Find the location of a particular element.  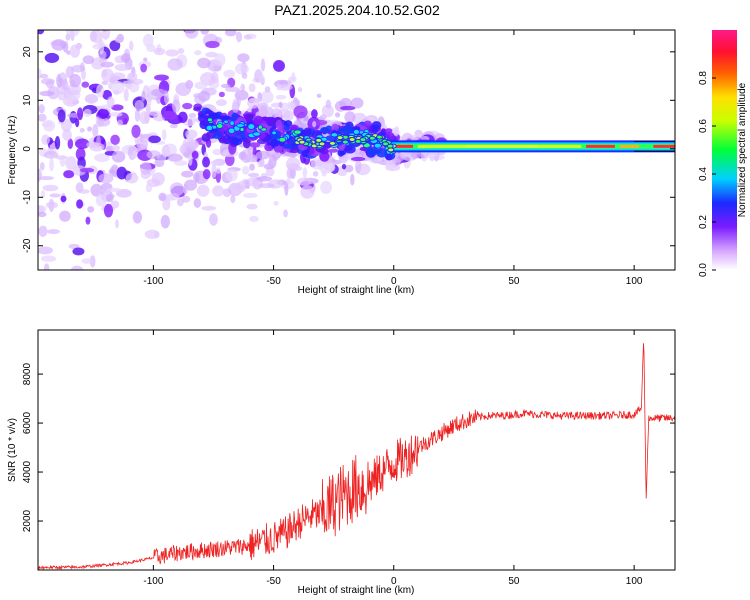

snr-y-tick-label: 2000 is located at coordinates (27, 520).